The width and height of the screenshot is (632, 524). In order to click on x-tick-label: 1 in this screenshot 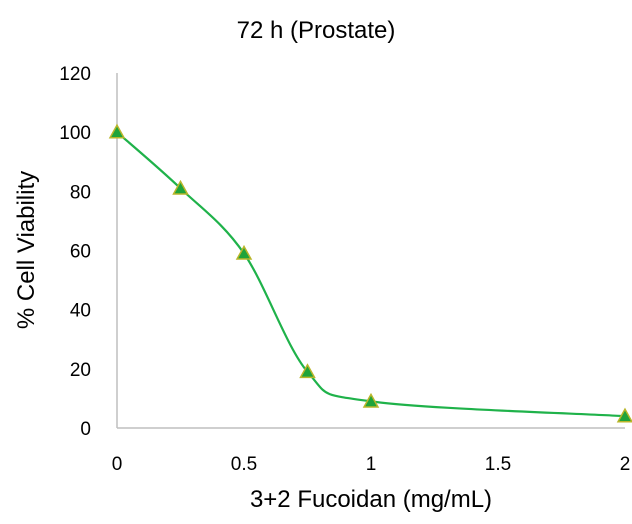, I will do `click(371, 464)`.